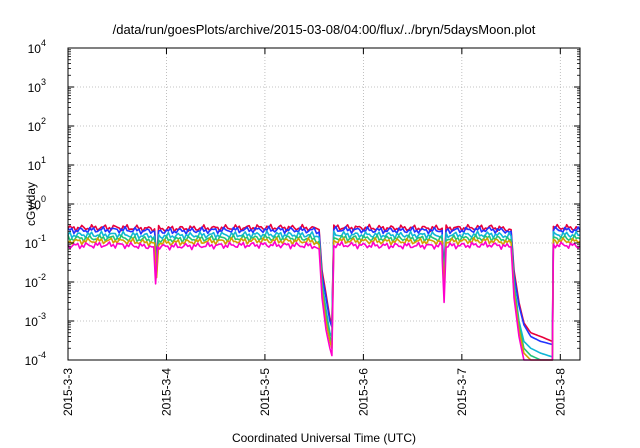 The width and height of the screenshot is (640, 448). What do you see at coordinates (363, 392) in the screenshot?
I see `x-tick-label: 2015-3-6` at bounding box center [363, 392].